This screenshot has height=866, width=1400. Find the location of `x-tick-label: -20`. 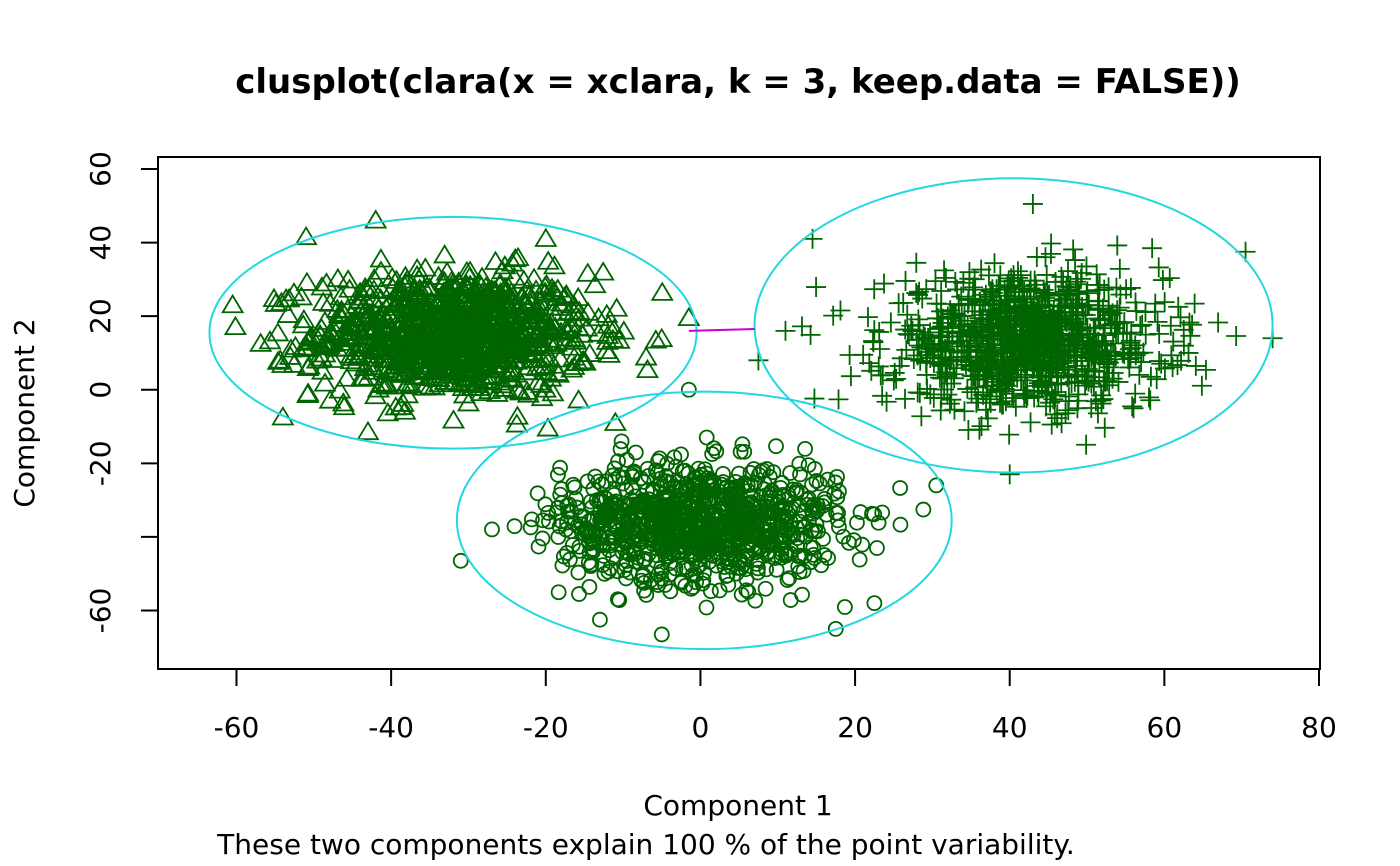

x-tick-label: -20 is located at coordinates (546, 727).